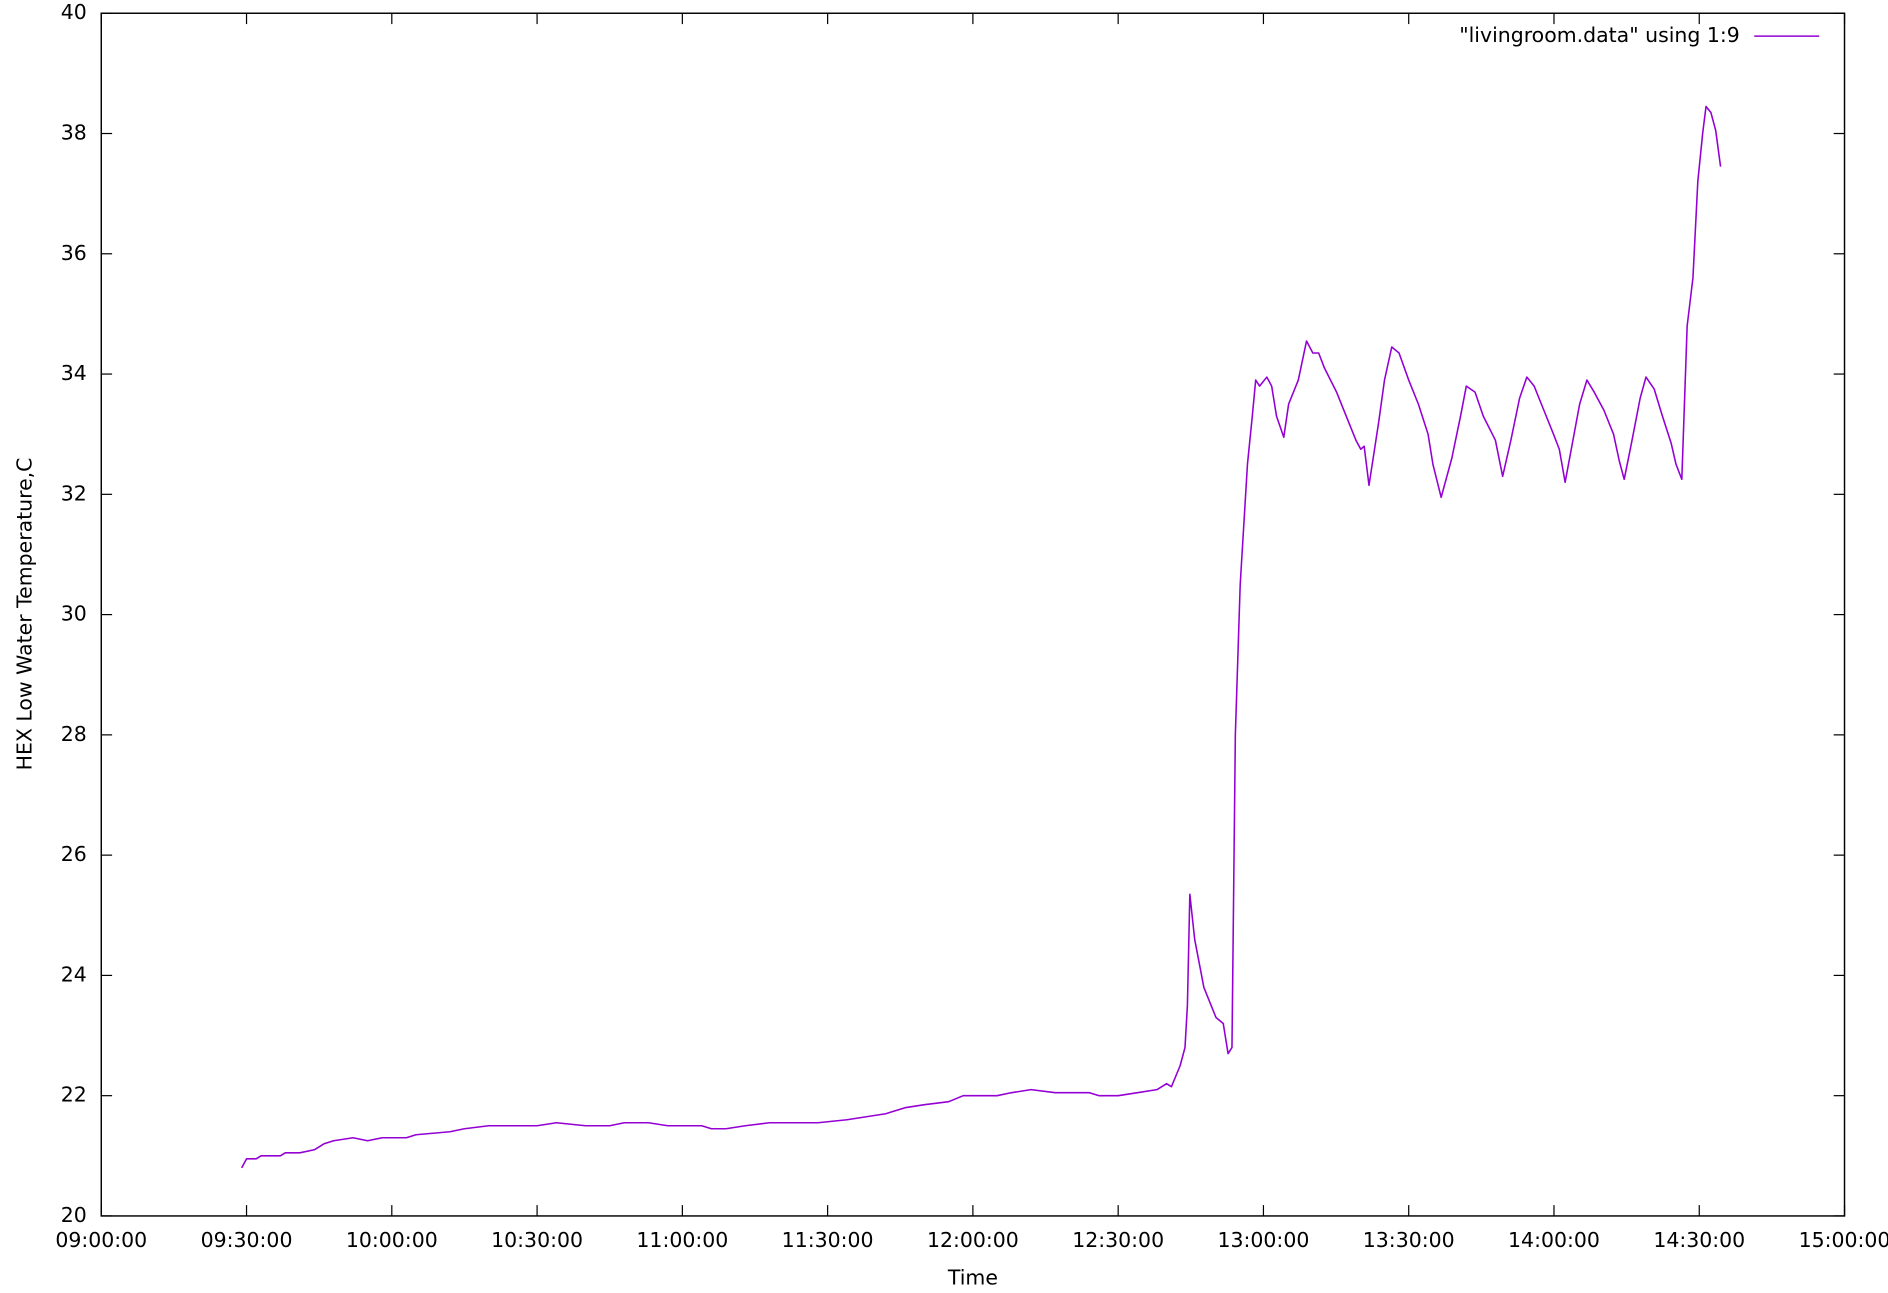  Describe the element at coordinates (74, 614) in the screenshot. I see `y-tick-label: 30` at that location.